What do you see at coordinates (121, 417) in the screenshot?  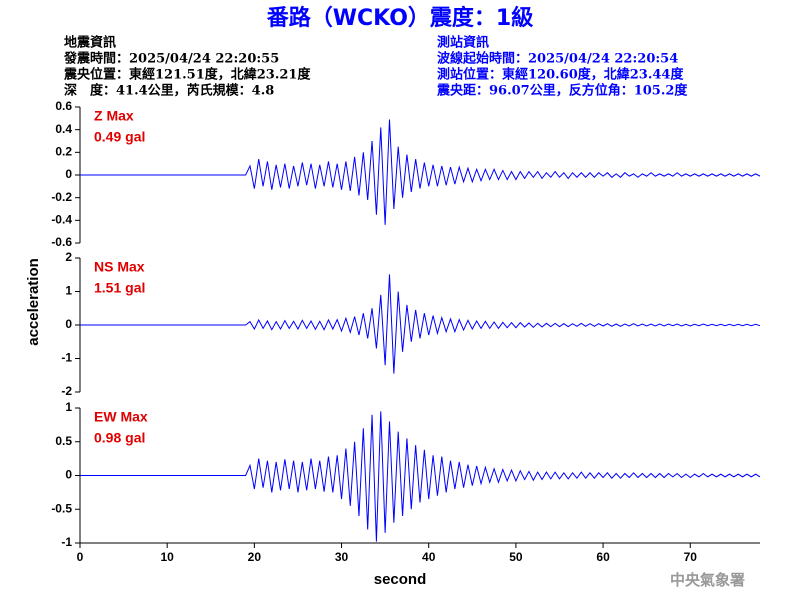 I see `annotation: EW Max` at bounding box center [121, 417].